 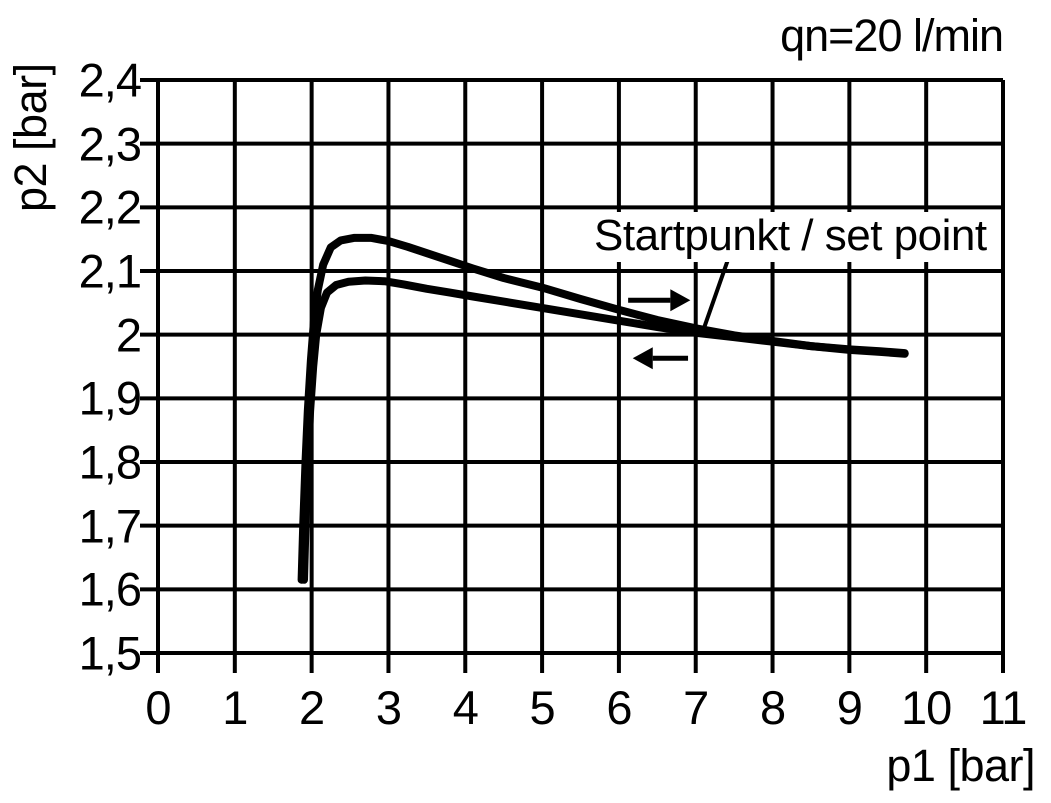 What do you see at coordinates (790, 237) in the screenshot?
I see `set-point-label: Startpunkt / set point` at bounding box center [790, 237].